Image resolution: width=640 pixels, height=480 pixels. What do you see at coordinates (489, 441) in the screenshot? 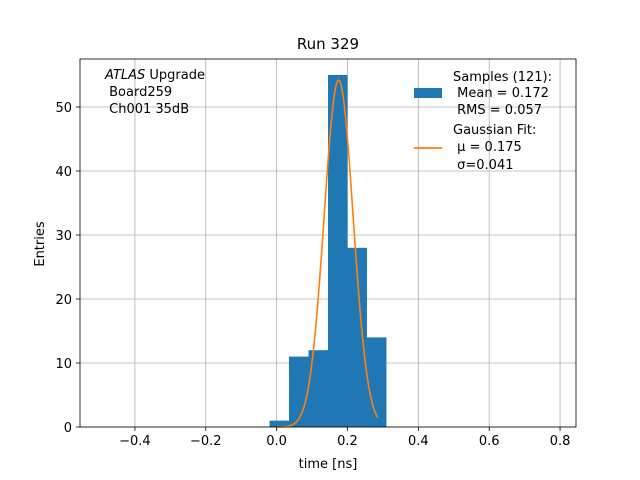
I see `x-tick-label: 0.6` at bounding box center [489, 441].